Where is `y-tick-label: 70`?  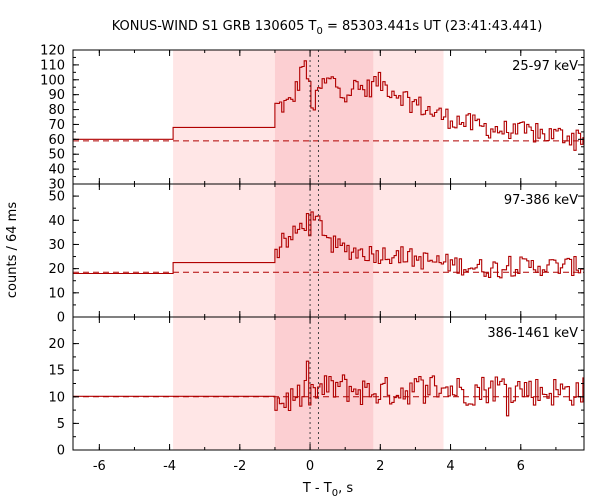 y-tick-label: 70 is located at coordinates (56, 125).